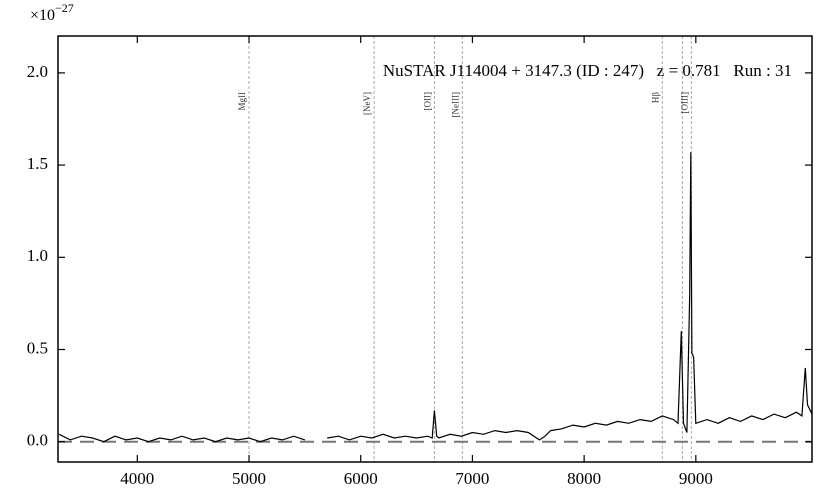 This screenshot has height=498, width=830. Describe the element at coordinates (684, 103) in the screenshot. I see `emission-label: [OIII]` at that location.